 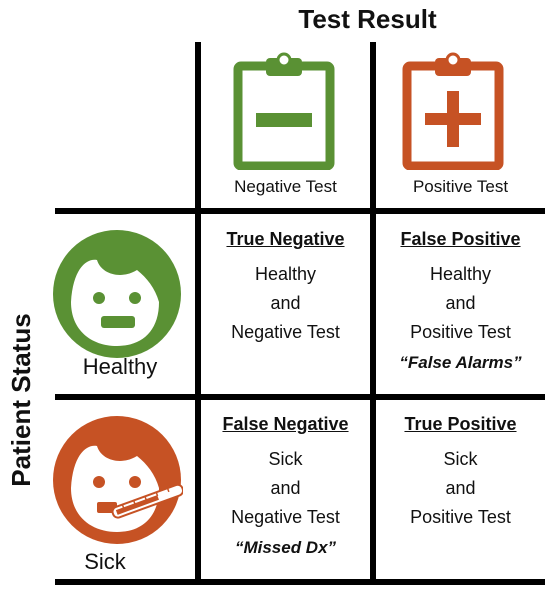 I want to click on cell-note: “False Alarms”, so click(x=460, y=362).